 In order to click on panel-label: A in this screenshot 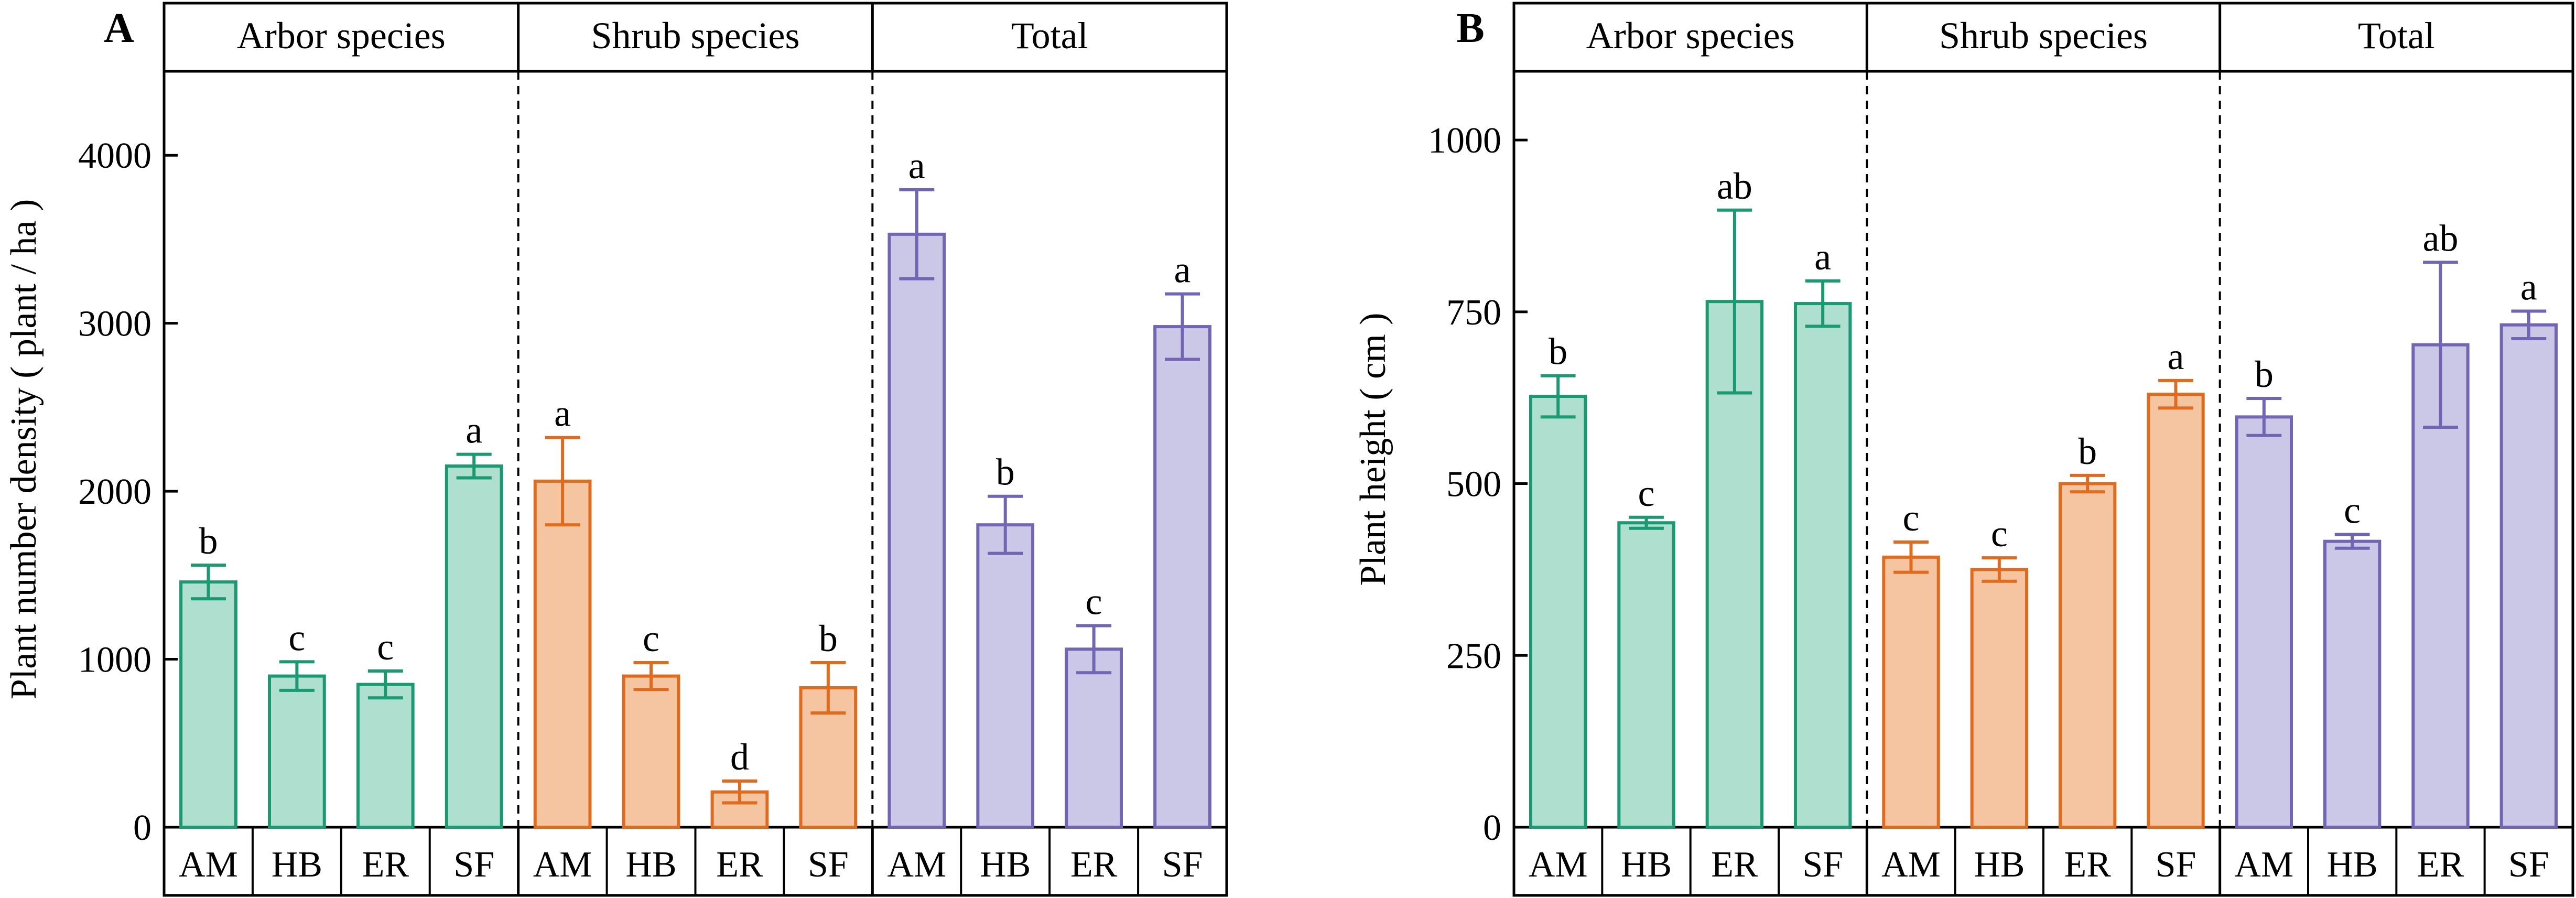, I will do `click(119, 28)`.